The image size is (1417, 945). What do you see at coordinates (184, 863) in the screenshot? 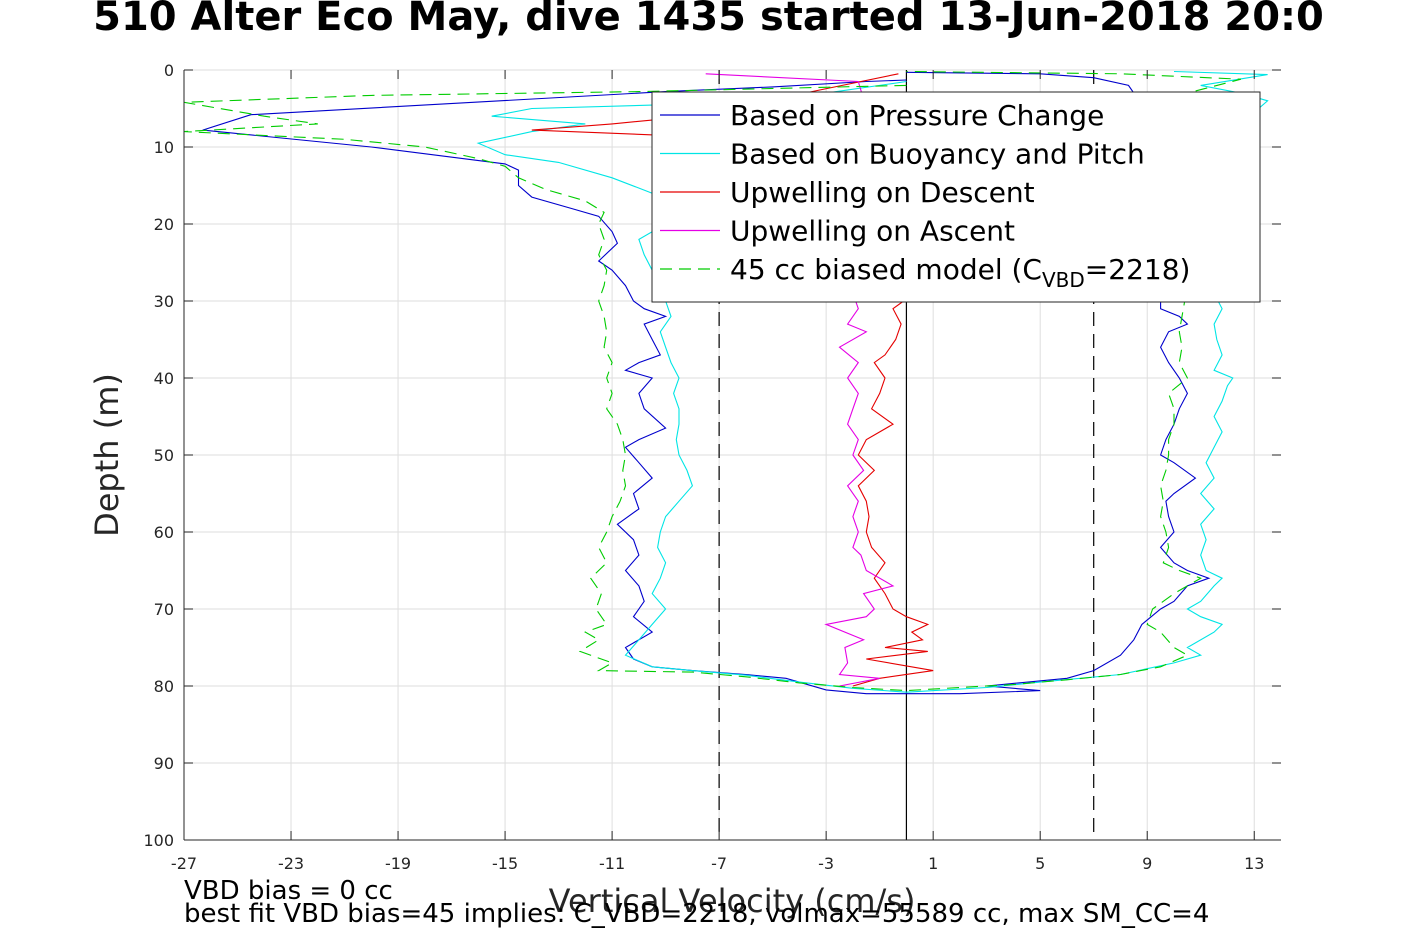
I see `x-tick-label: -27` at bounding box center [184, 863].